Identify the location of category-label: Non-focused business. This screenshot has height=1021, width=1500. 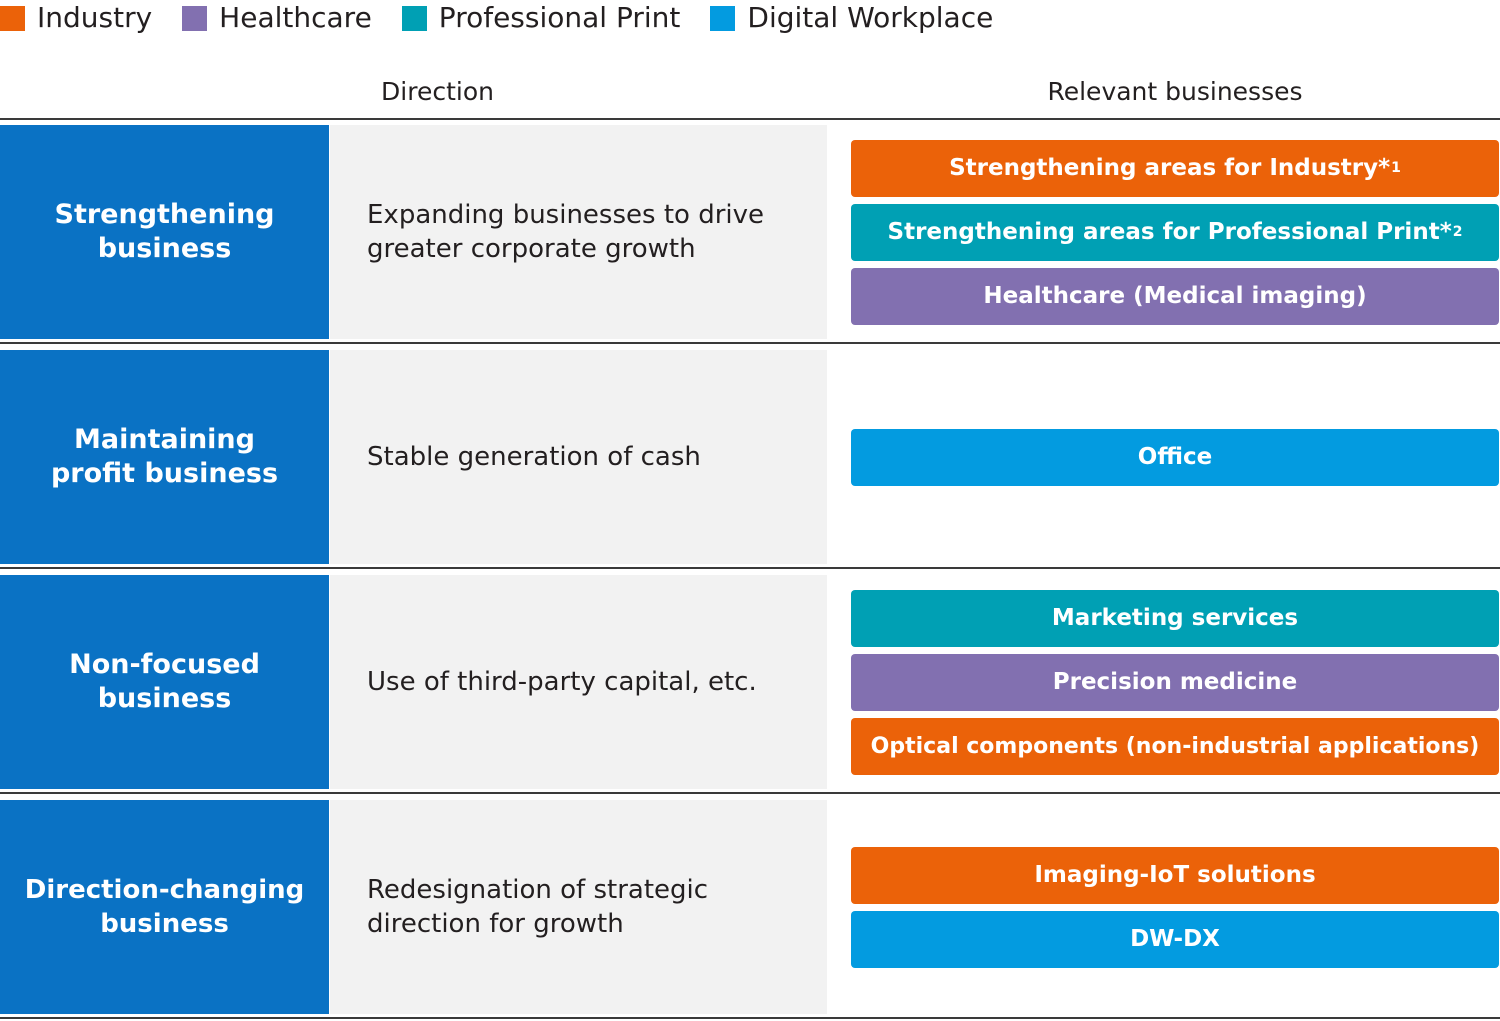
(164, 681).